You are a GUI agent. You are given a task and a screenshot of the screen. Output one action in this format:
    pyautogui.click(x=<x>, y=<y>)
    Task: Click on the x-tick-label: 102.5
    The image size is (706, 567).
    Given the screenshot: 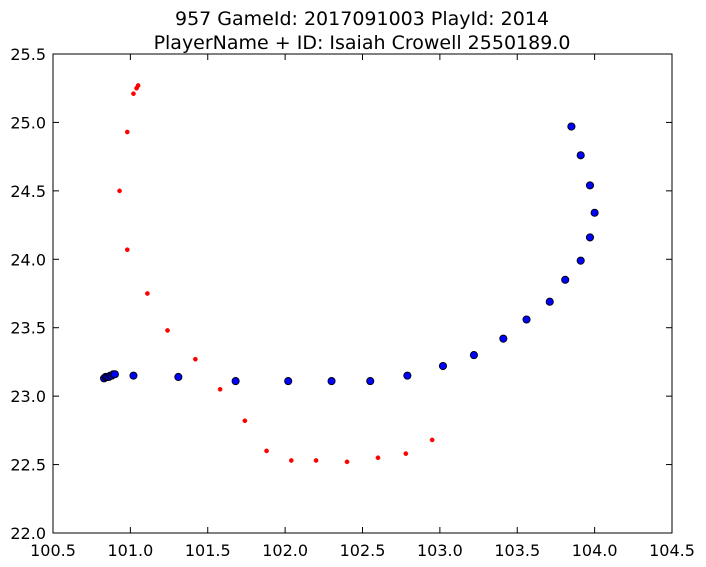 What is the action you would take?
    pyautogui.click(x=363, y=550)
    